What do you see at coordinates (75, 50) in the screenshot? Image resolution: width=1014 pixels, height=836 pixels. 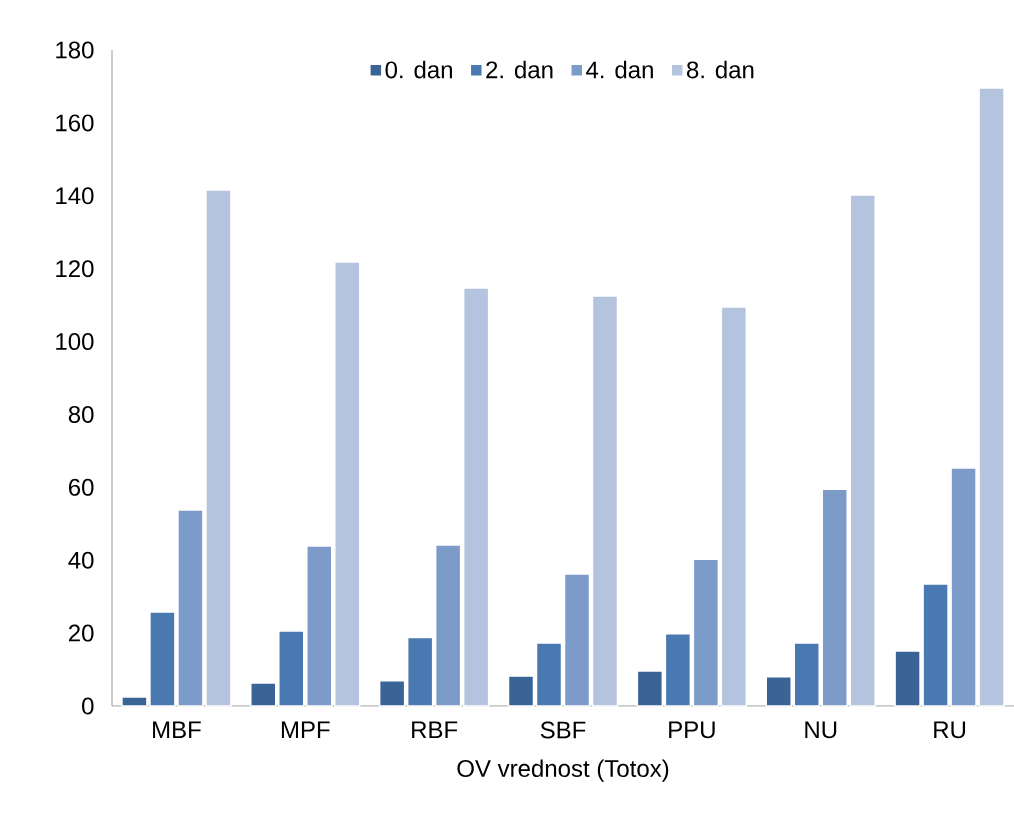 I see `y-tick-label: 180` at bounding box center [75, 50].